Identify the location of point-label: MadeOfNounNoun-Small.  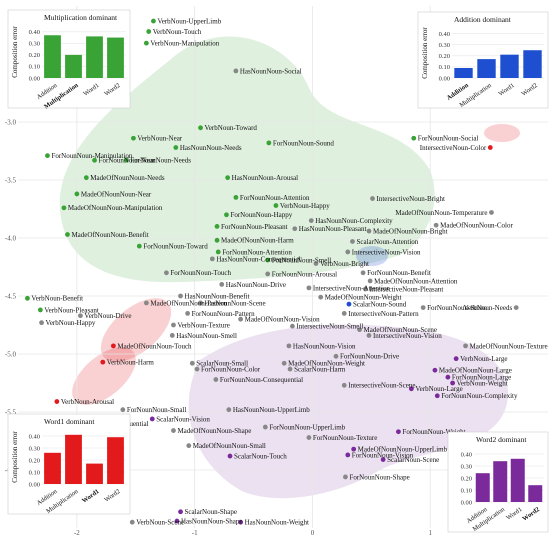
(229, 446).